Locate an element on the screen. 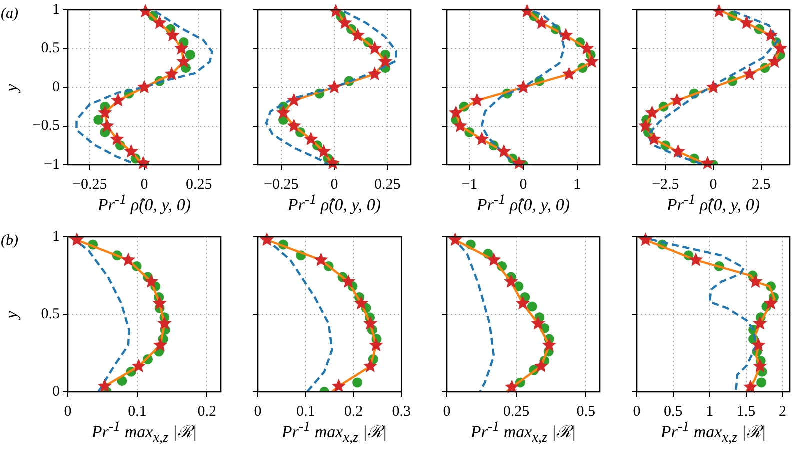 The height and width of the screenshot is (450, 797). text: (b) is located at coordinates (9, 241).